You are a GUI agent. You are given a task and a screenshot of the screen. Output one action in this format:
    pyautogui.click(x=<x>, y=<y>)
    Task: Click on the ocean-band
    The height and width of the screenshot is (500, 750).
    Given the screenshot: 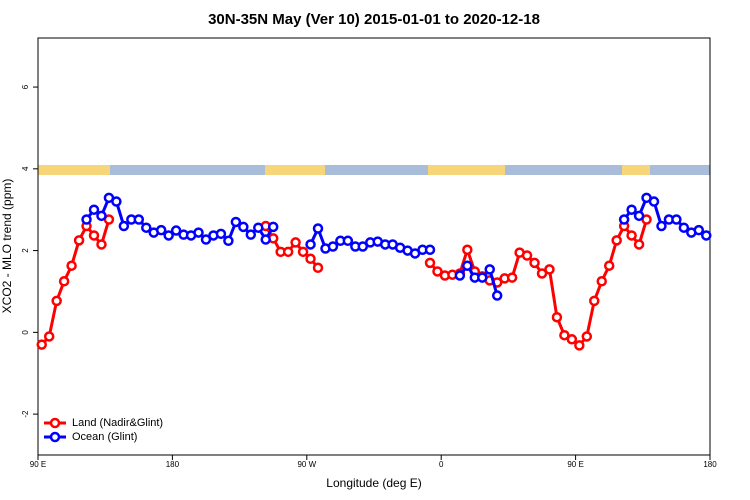 What is the action you would take?
    pyautogui.click(x=374, y=170)
    